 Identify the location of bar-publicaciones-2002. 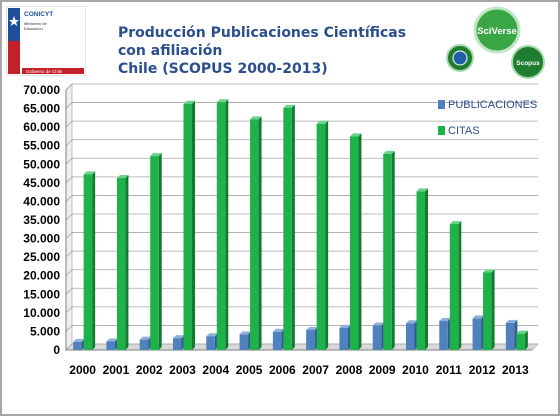
(145, 343).